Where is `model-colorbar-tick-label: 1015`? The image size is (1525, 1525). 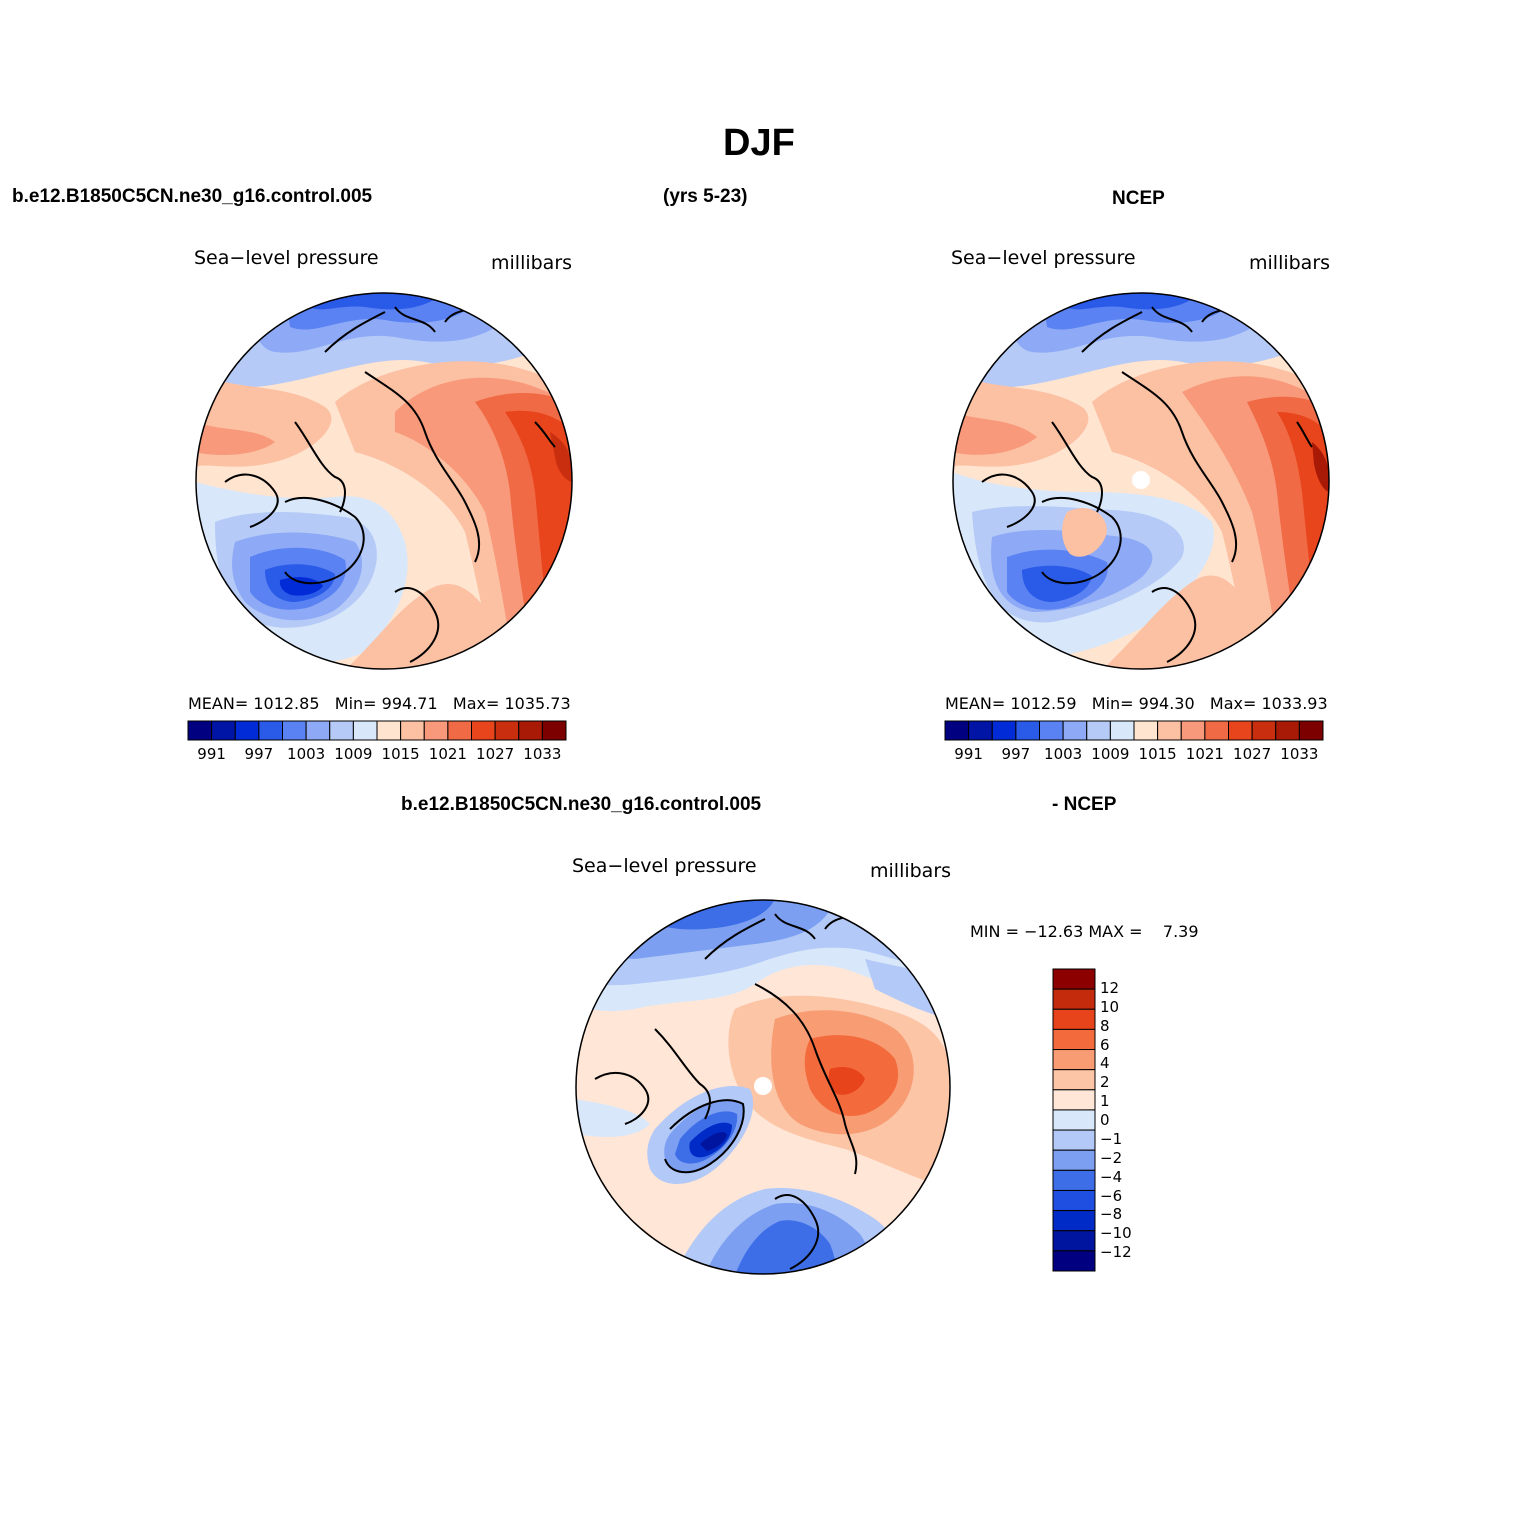 model-colorbar-tick-label: 1015 is located at coordinates (400, 754).